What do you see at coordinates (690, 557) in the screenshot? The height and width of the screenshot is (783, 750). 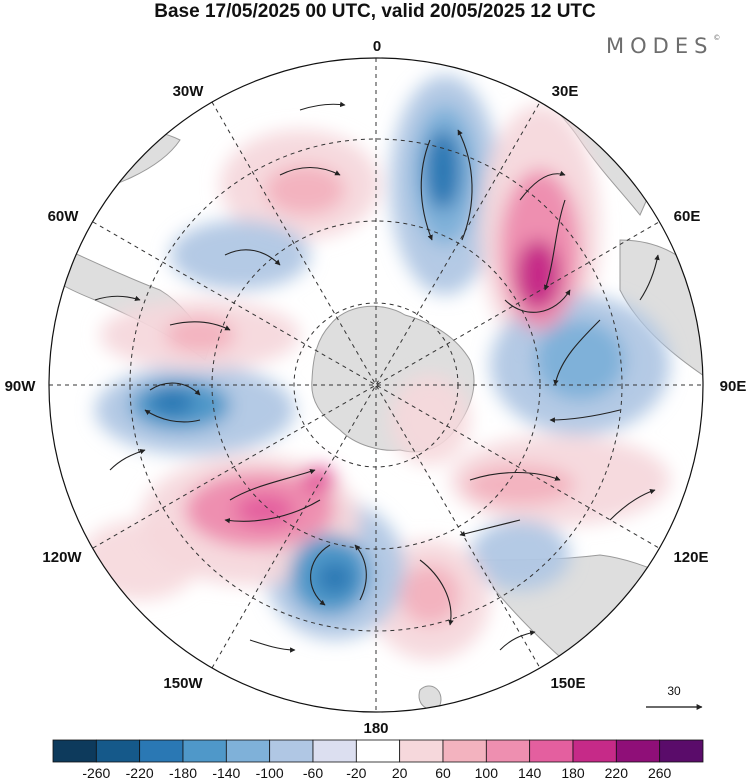 I see `label-120e: 120E` at bounding box center [690, 557].